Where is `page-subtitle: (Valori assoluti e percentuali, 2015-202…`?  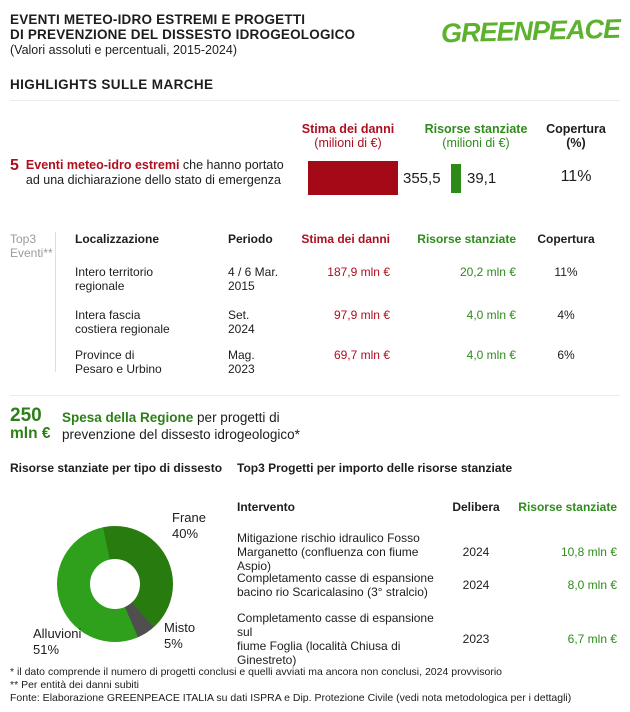 page-subtitle: (Valori assoluti e percentuali, 2015-202… is located at coordinates (123, 50).